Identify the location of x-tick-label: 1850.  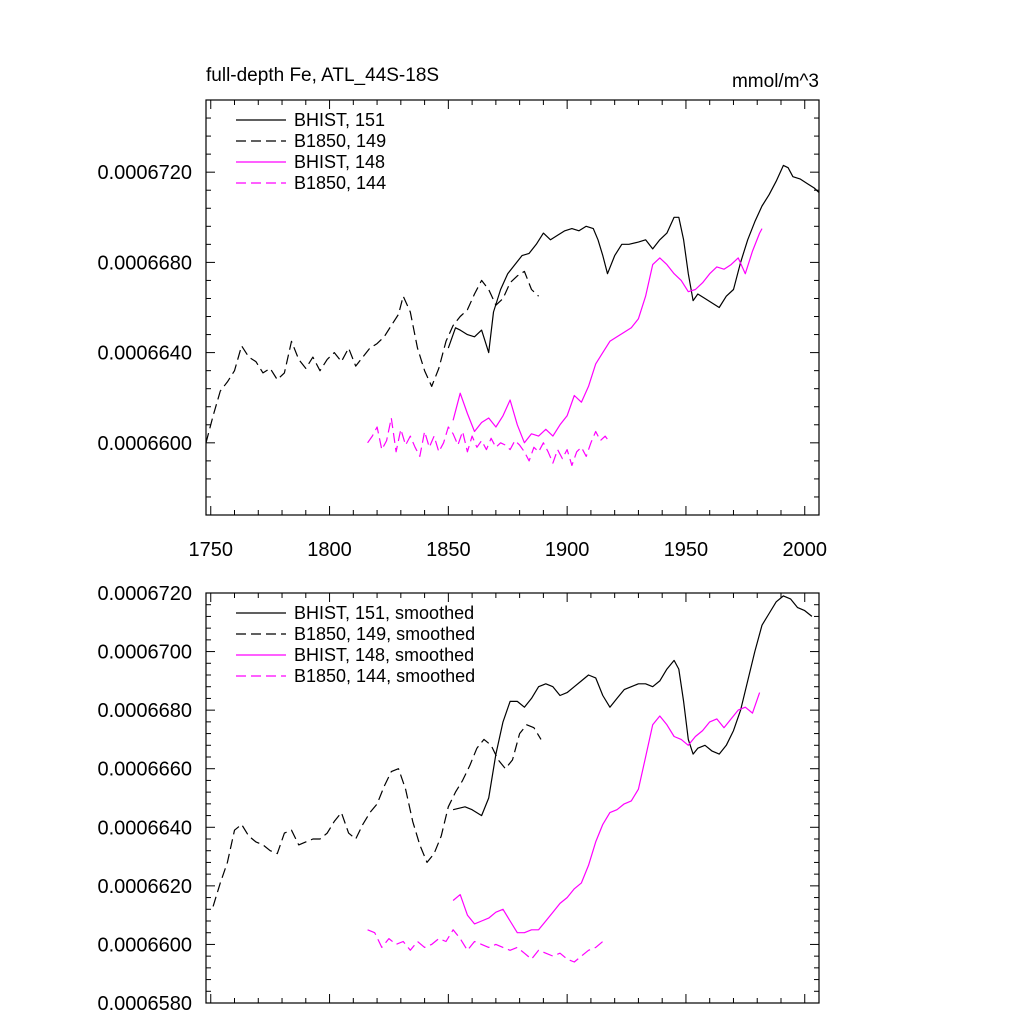
(448, 550).